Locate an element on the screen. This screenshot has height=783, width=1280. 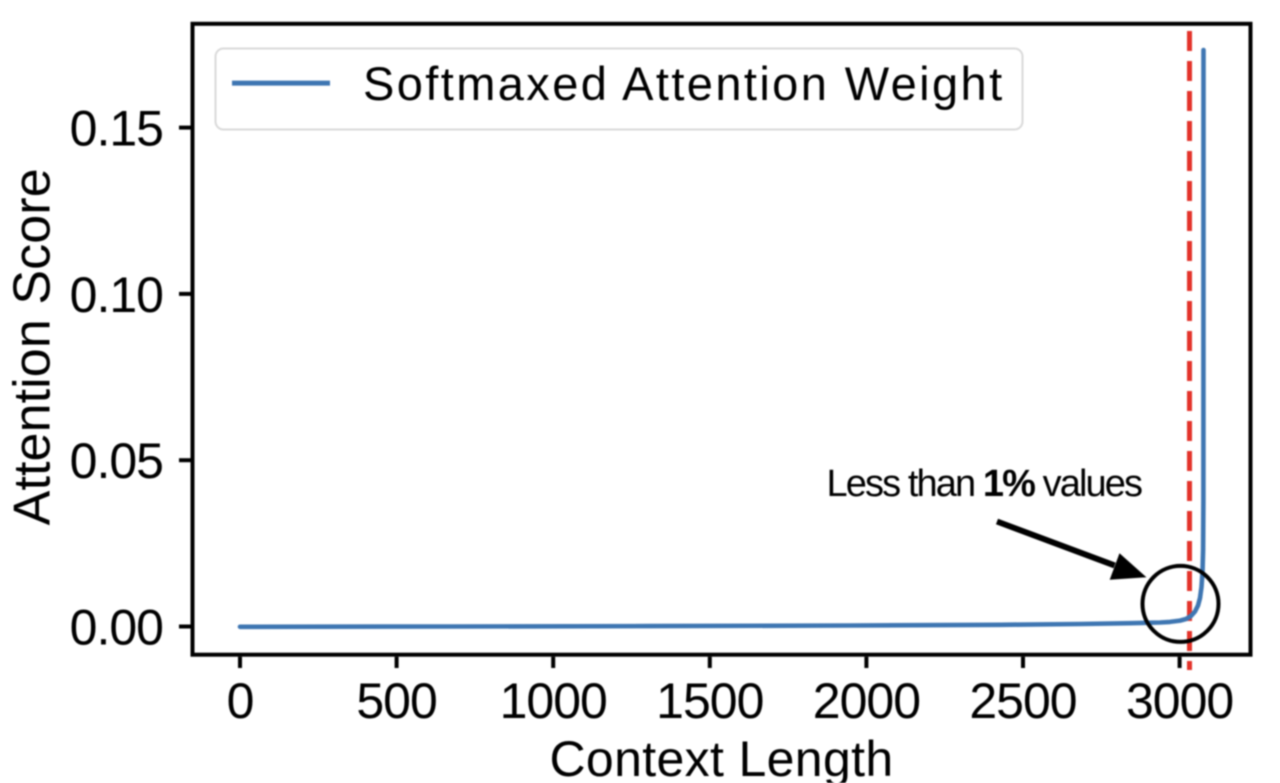
svg-text: 1500 is located at coordinates (709, 701).